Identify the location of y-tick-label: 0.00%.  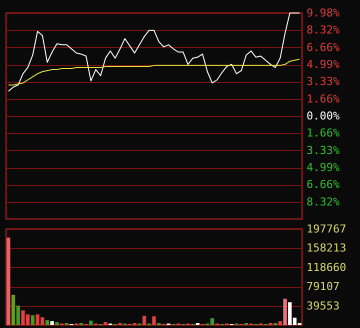
(323, 116).